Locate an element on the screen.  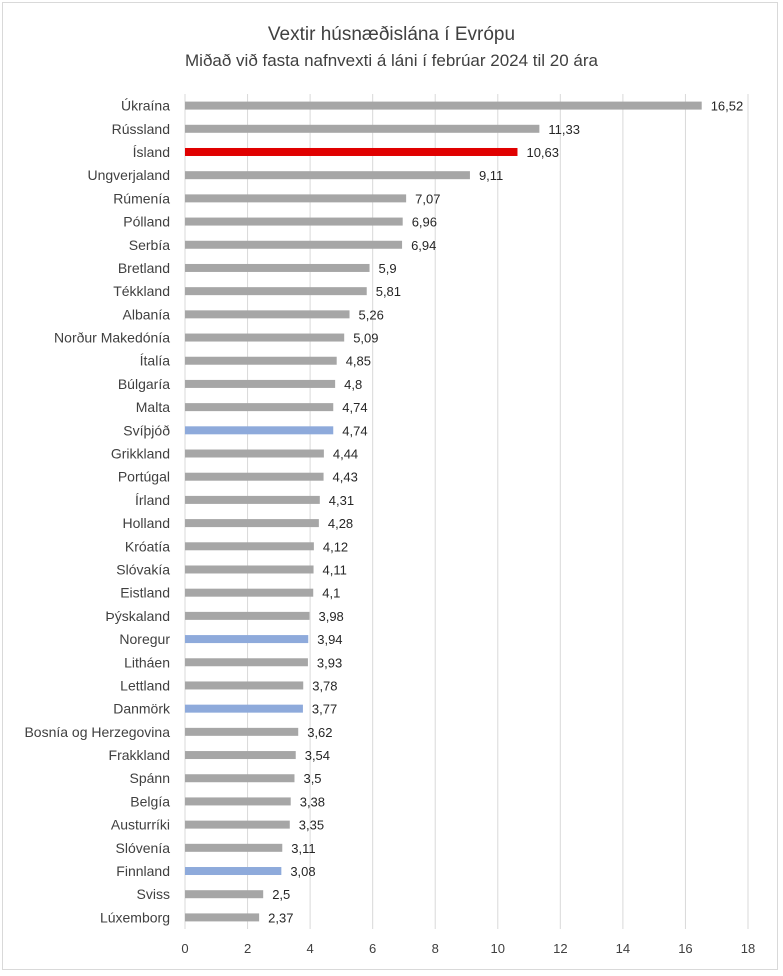
value-label: 3,08 is located at coordinates (302, 871).